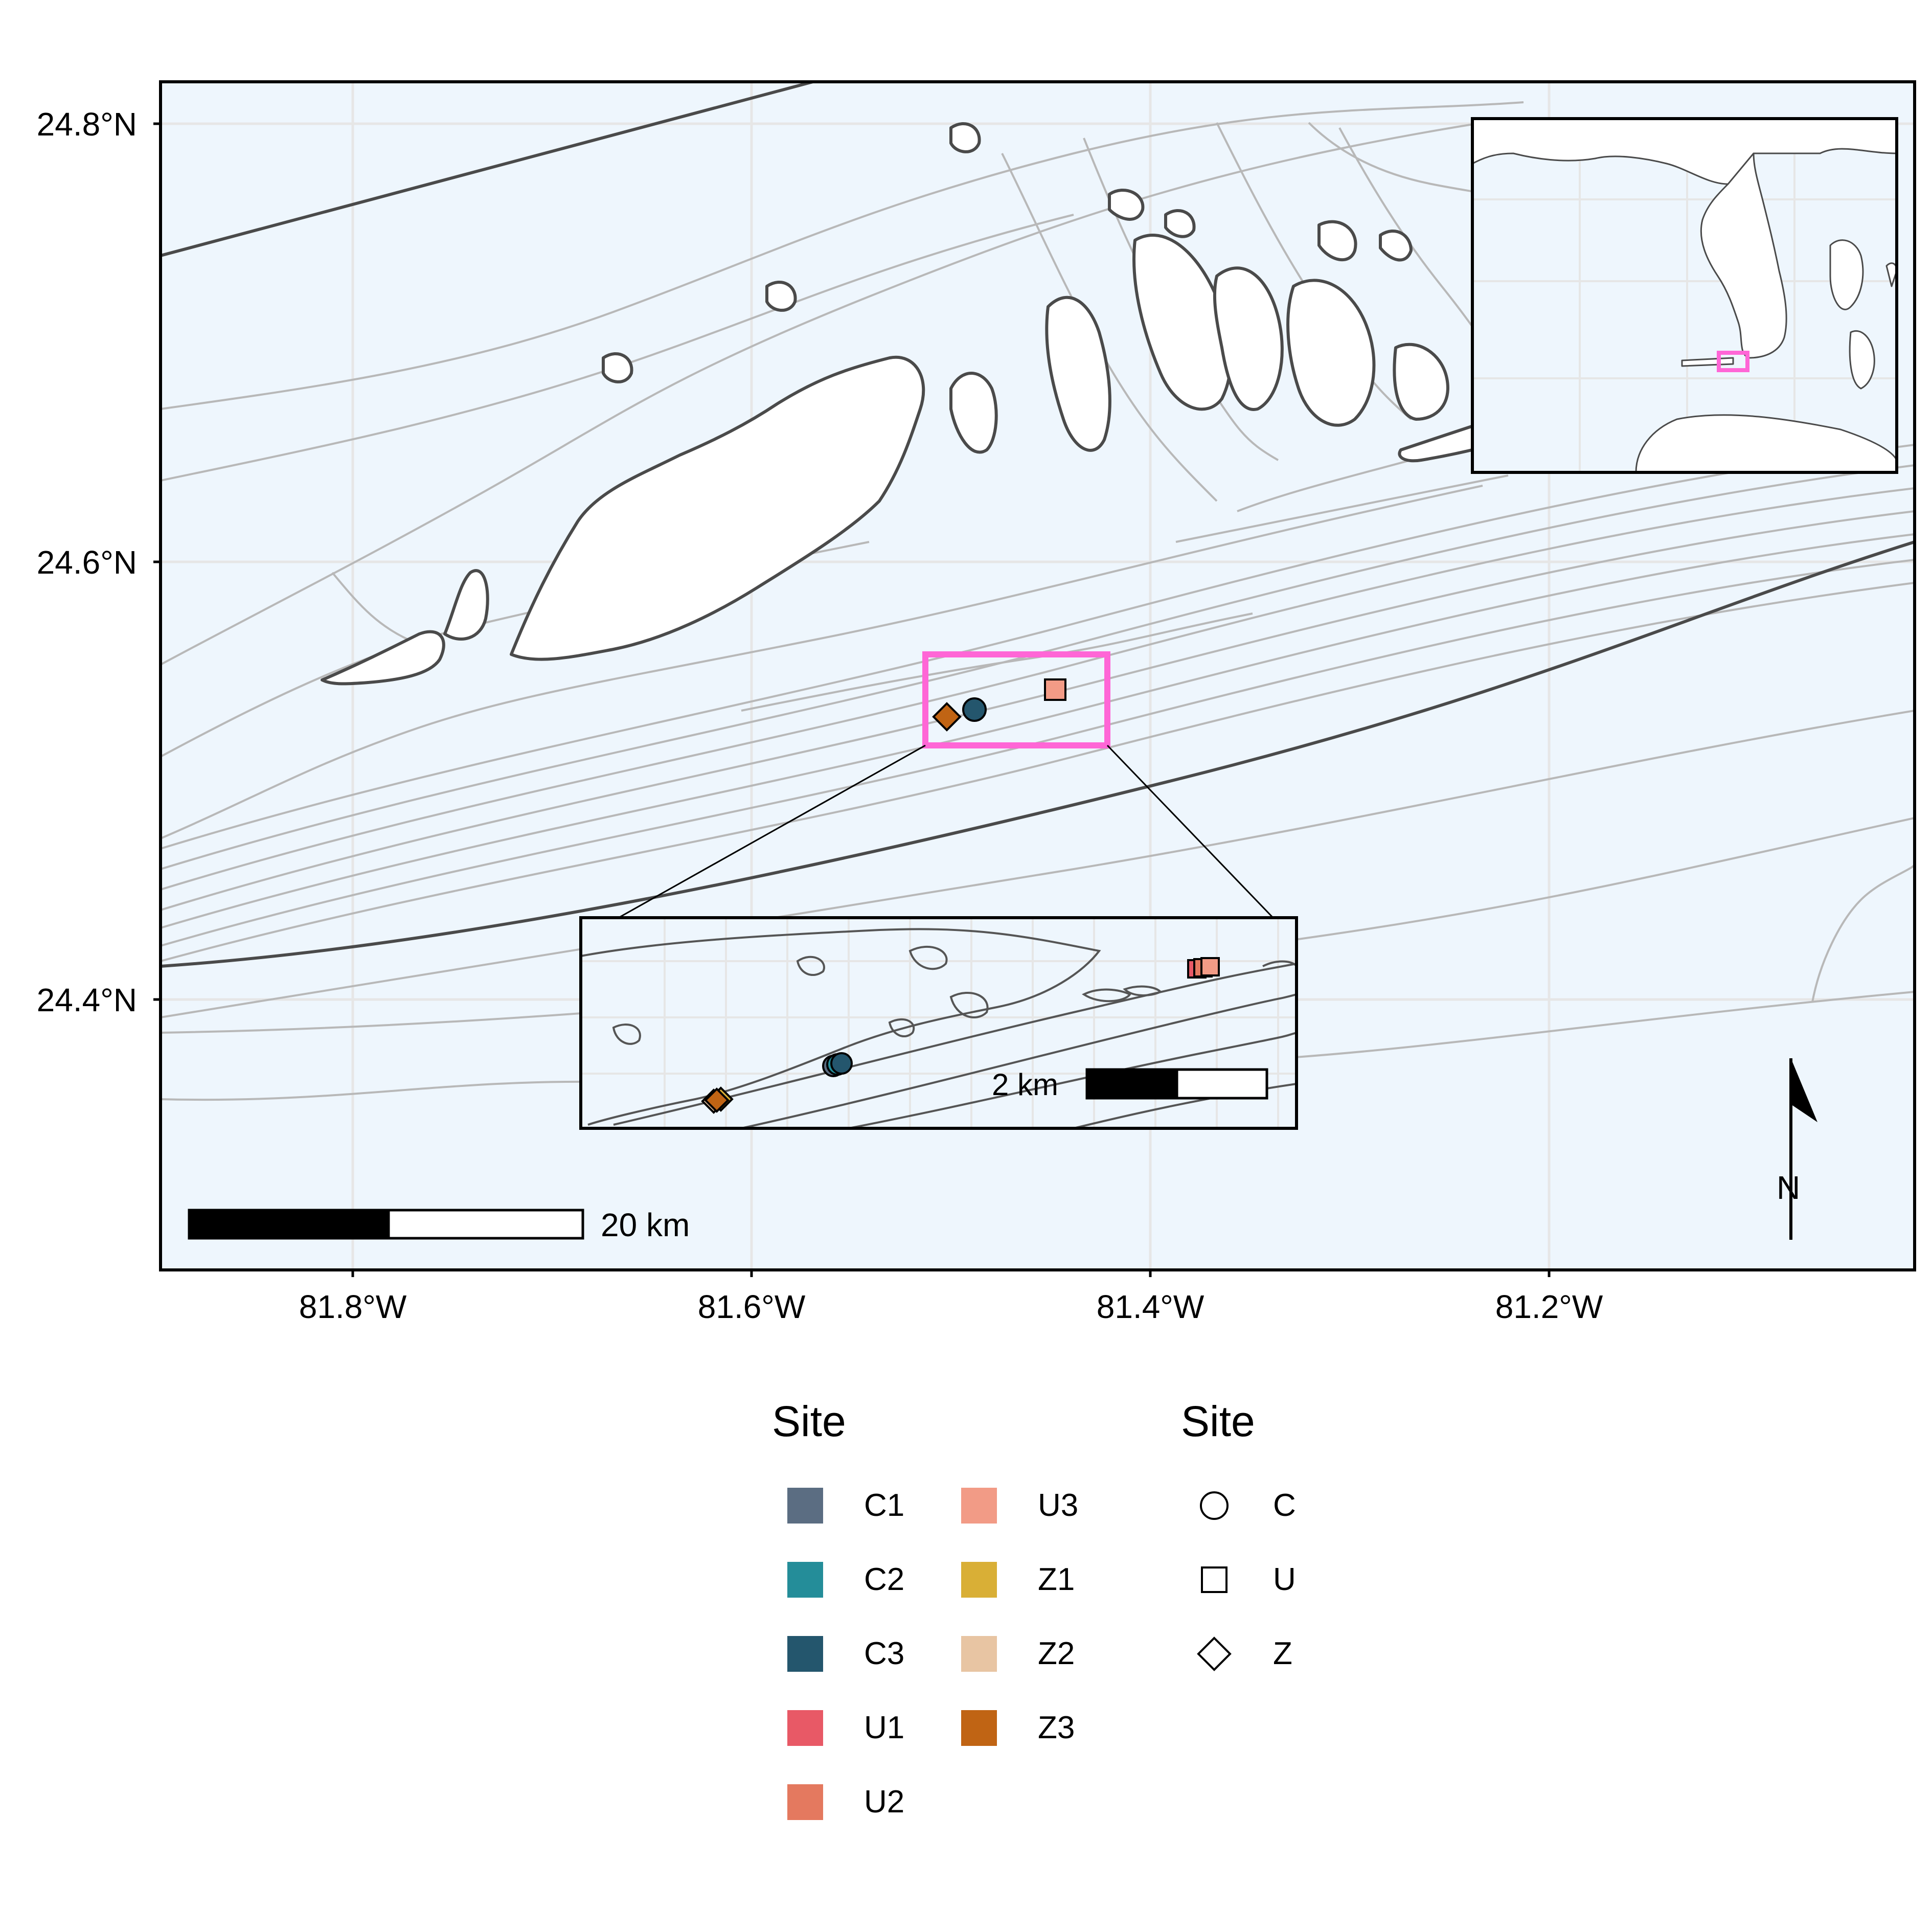  What do you see at coordinates (1130, 1084) in the screenshot?
I see `inset-scale-bar: 2 km` at bounding box center [1130, 1084].